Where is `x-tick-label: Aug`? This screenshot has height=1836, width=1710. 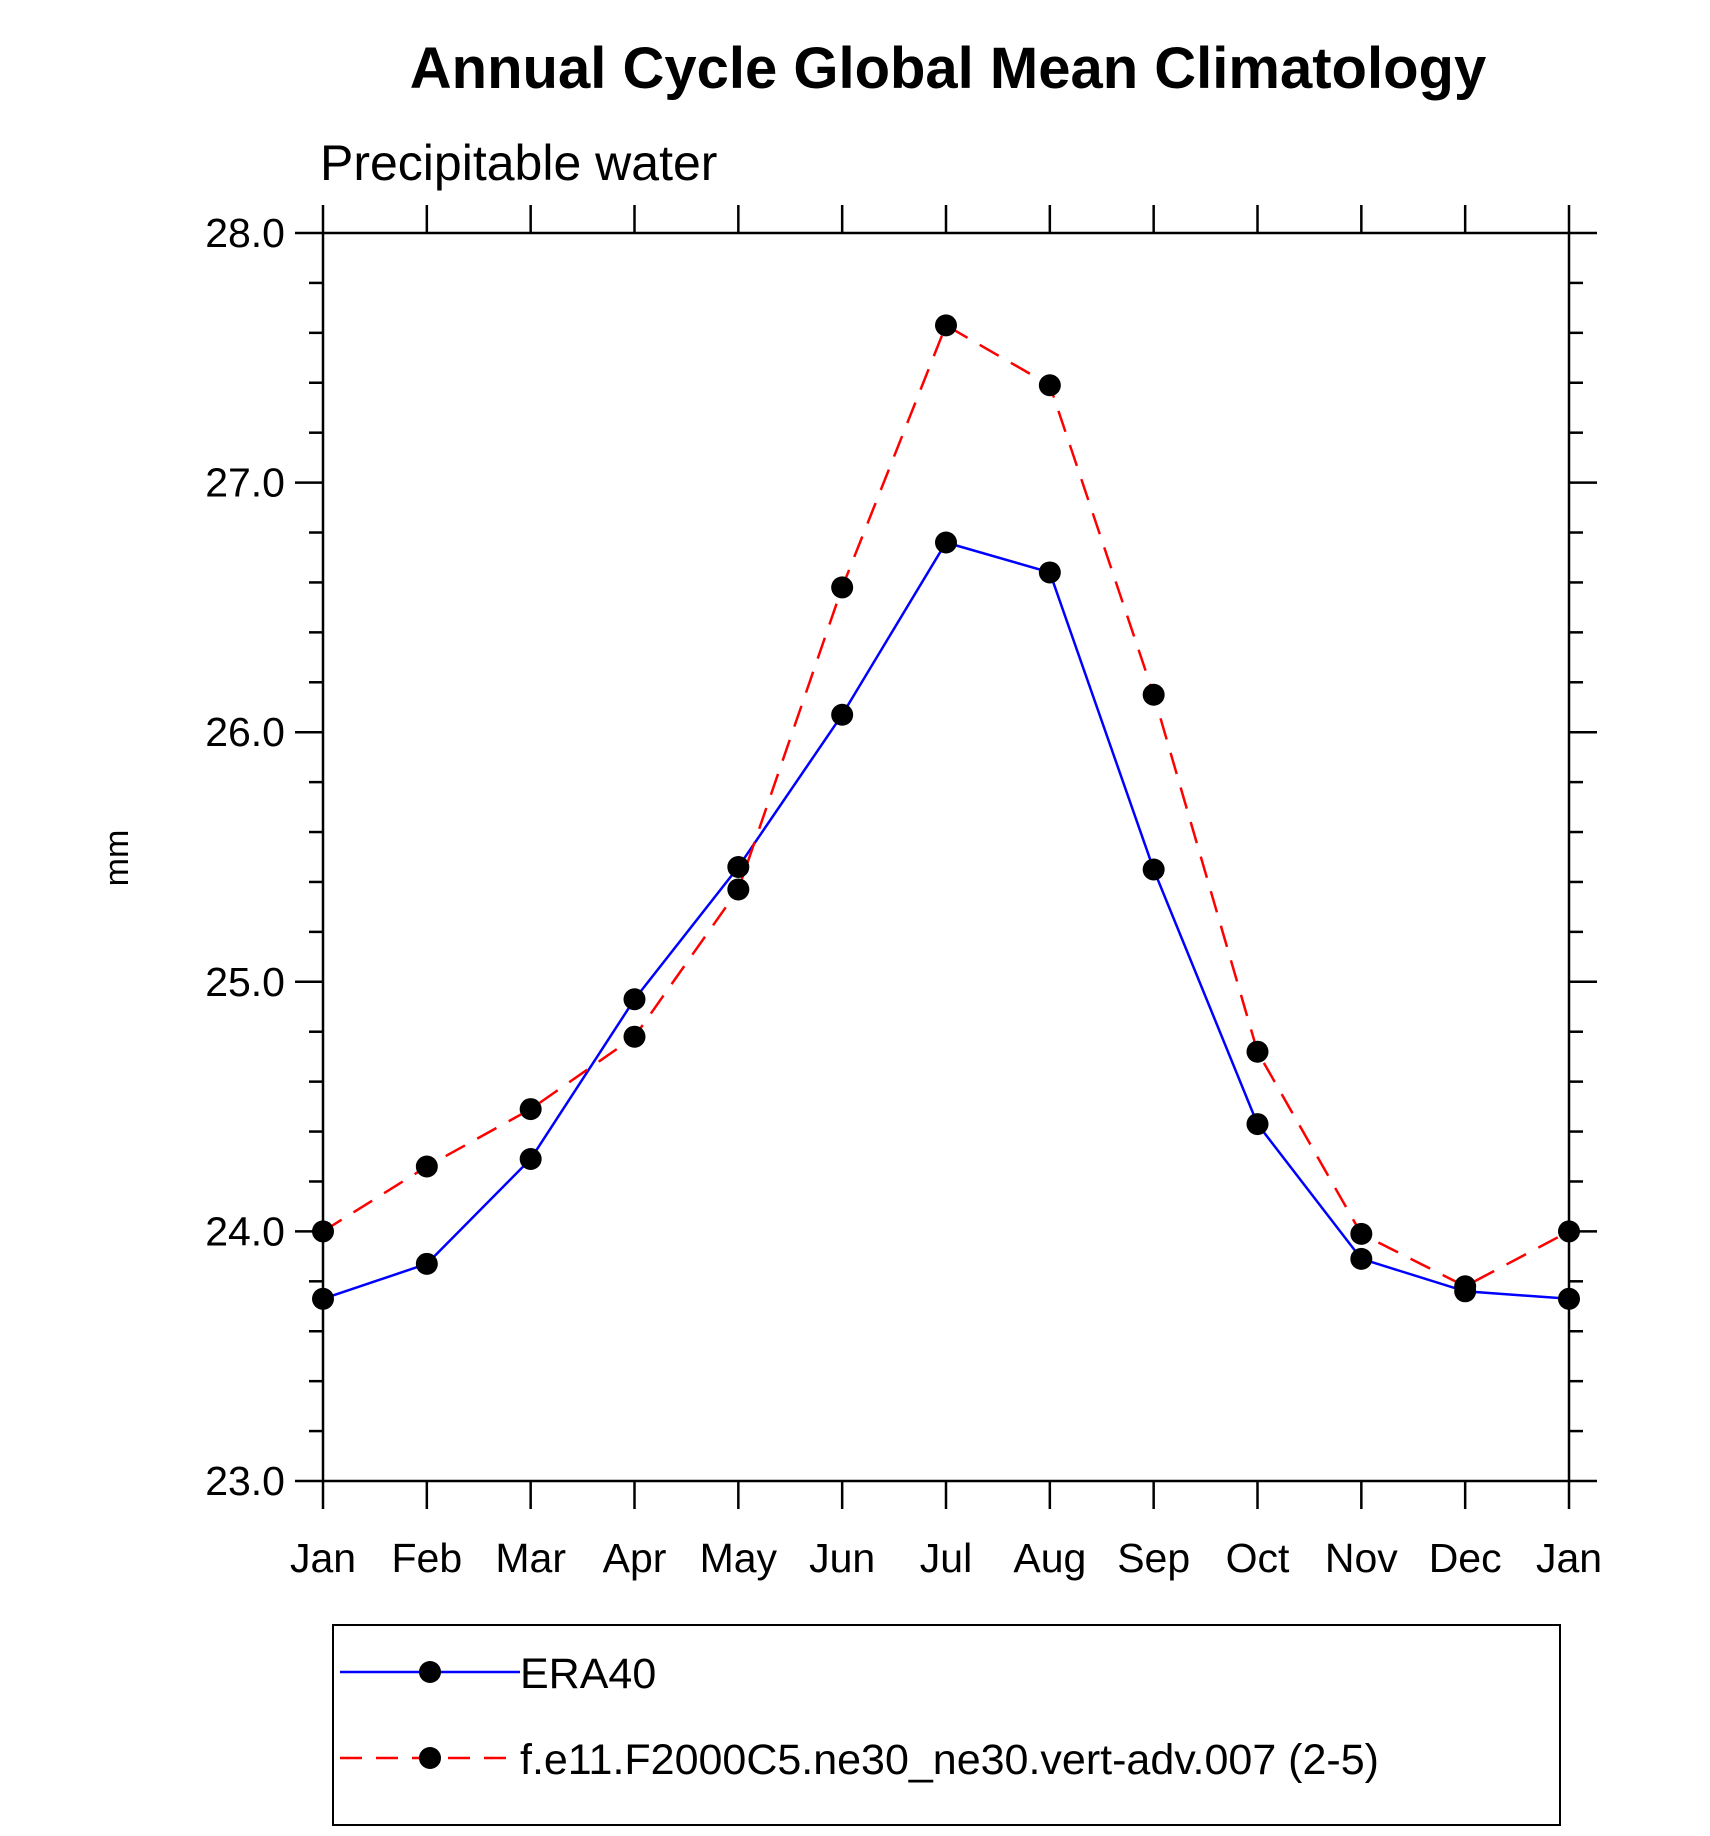
x-tick-label: Aug is located at coordinates (1049, 1558).